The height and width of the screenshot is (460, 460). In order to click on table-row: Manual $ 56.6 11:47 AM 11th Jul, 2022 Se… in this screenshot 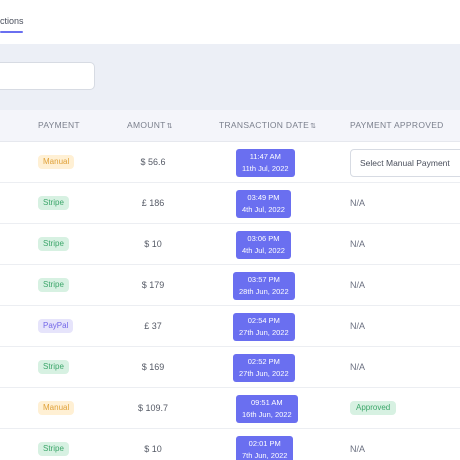, I will do `click(230, 162)`.